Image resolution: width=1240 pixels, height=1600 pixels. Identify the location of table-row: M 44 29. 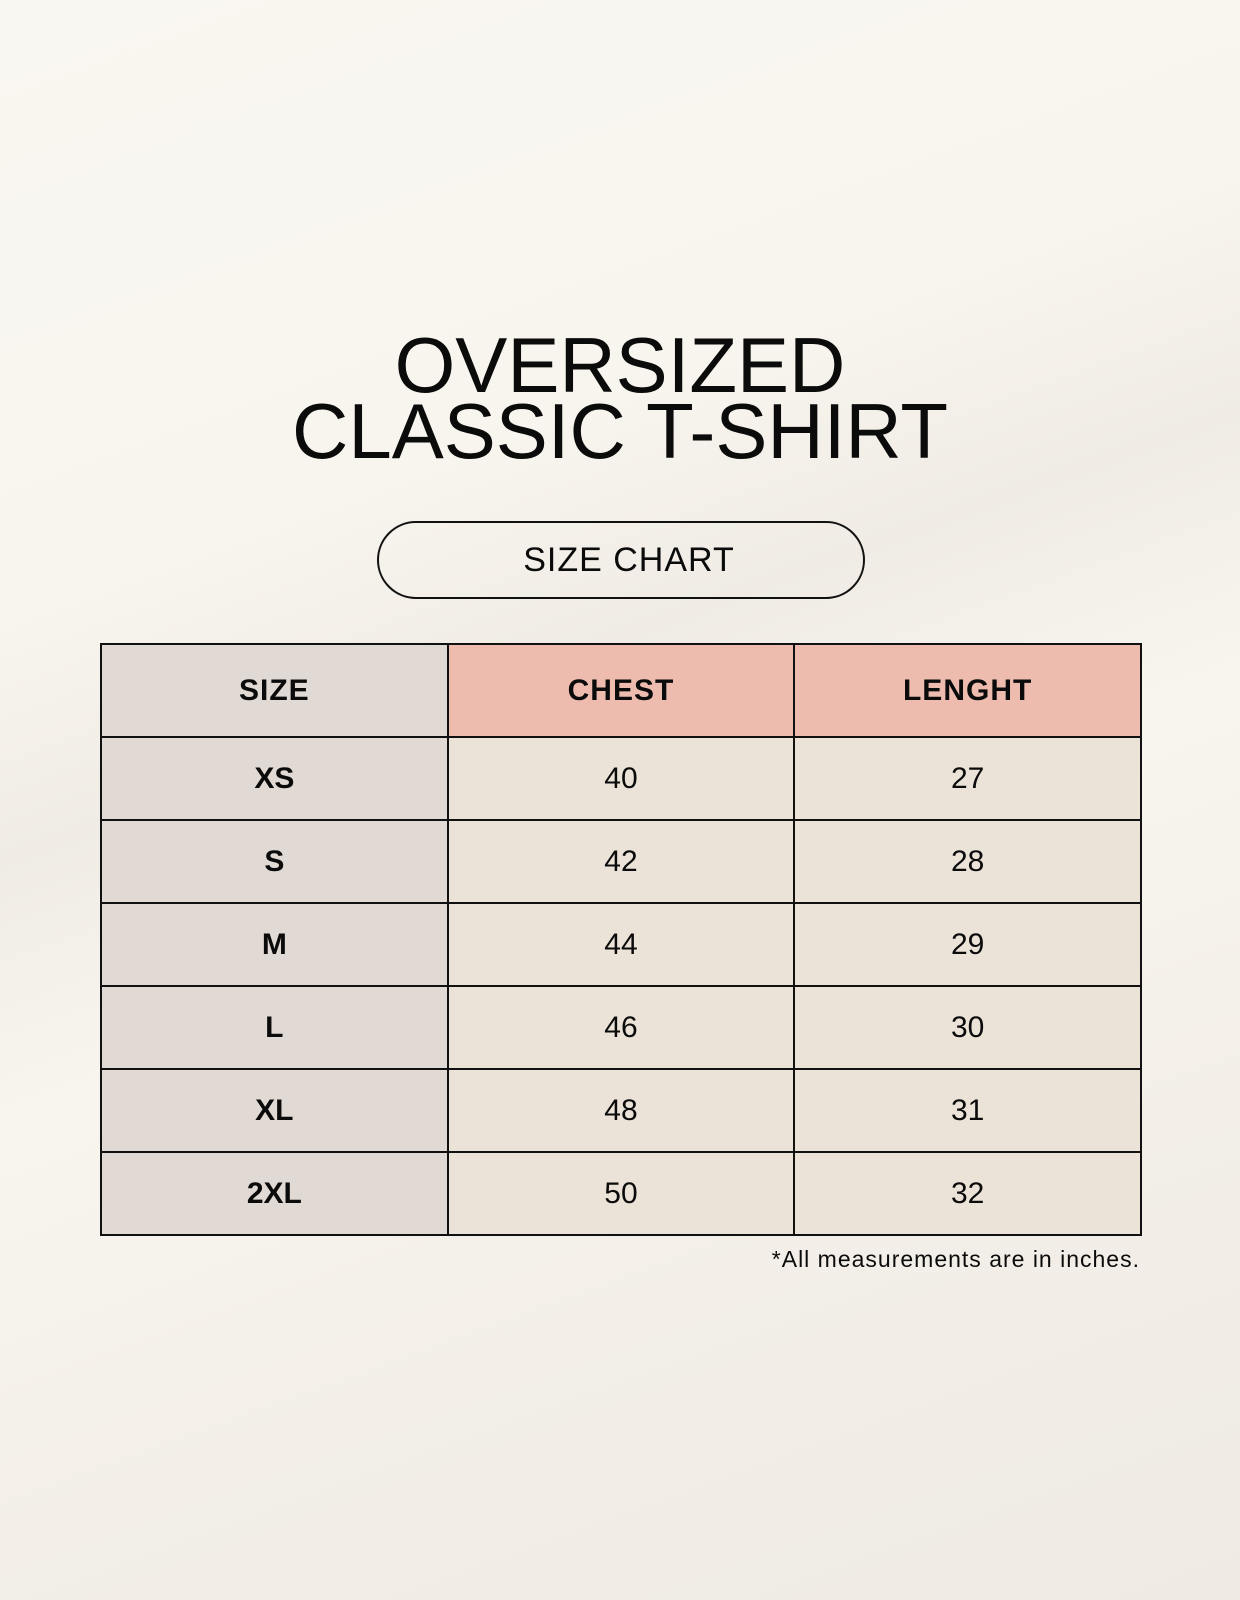
(621, 944).